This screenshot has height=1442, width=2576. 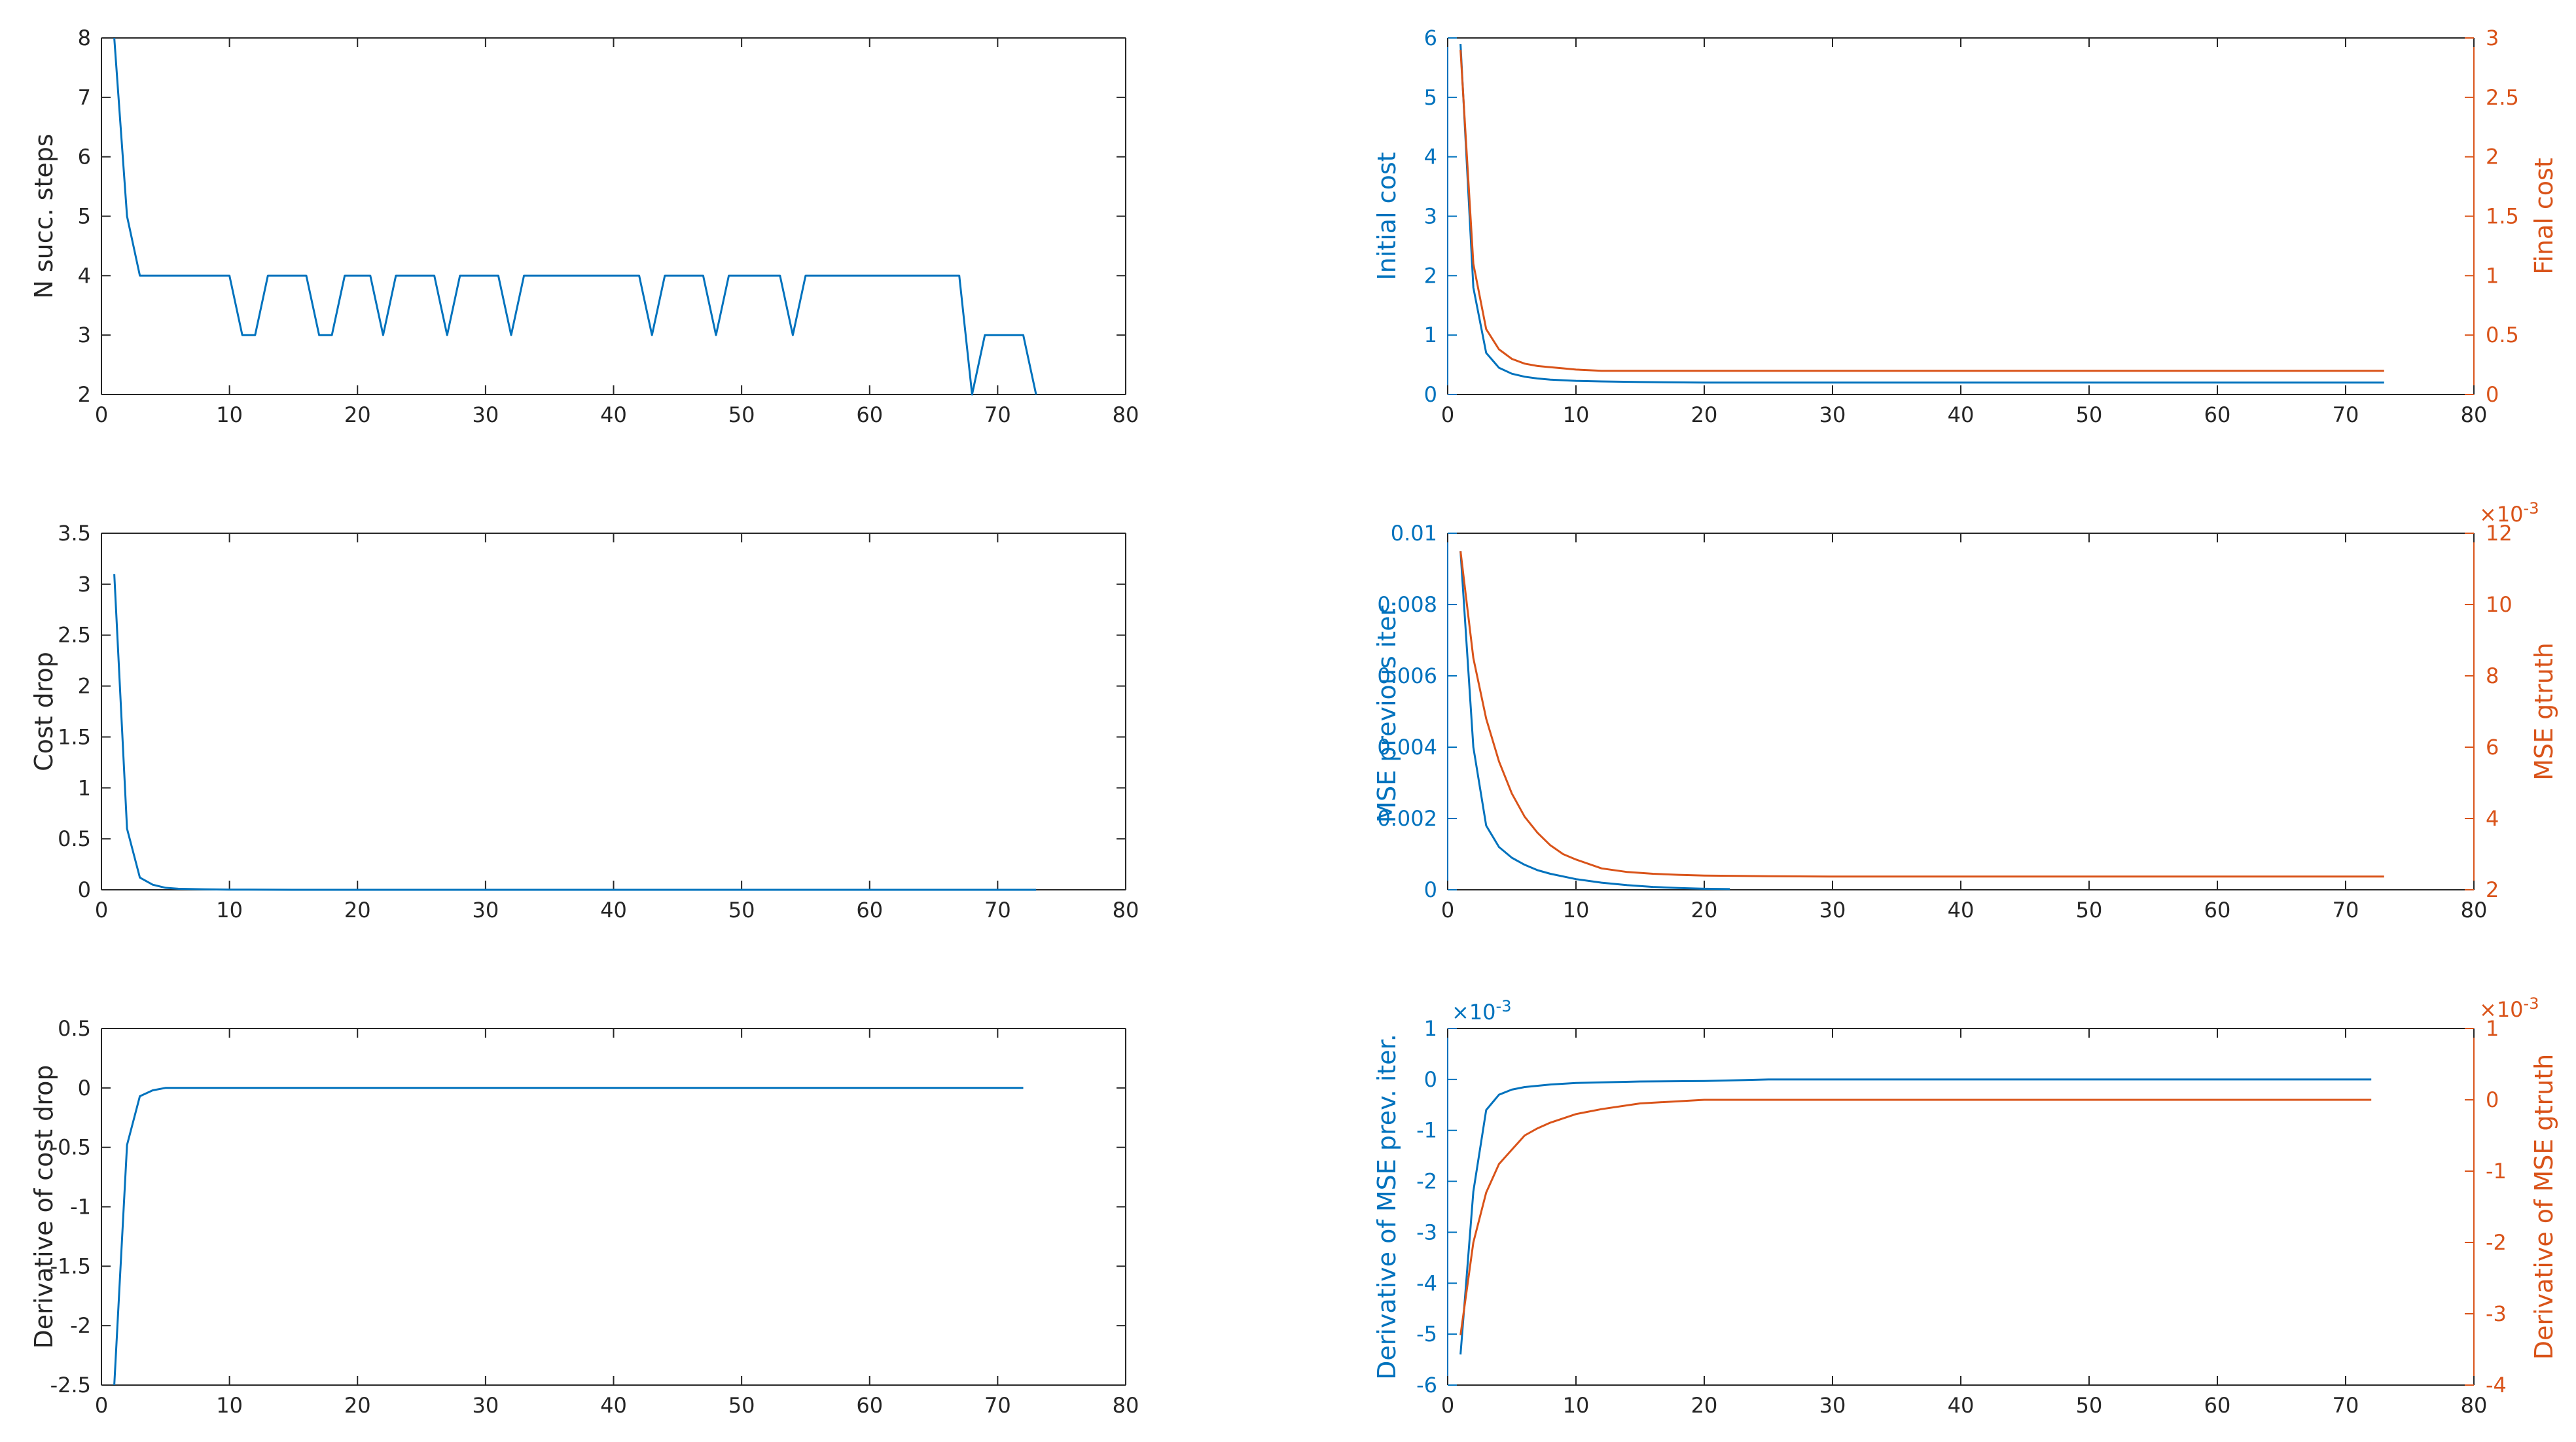 What do you see at coordinates (2492, 38) in the screenshot?
I see `y2-tick-label: 3` at bounding box center [2492, 38].